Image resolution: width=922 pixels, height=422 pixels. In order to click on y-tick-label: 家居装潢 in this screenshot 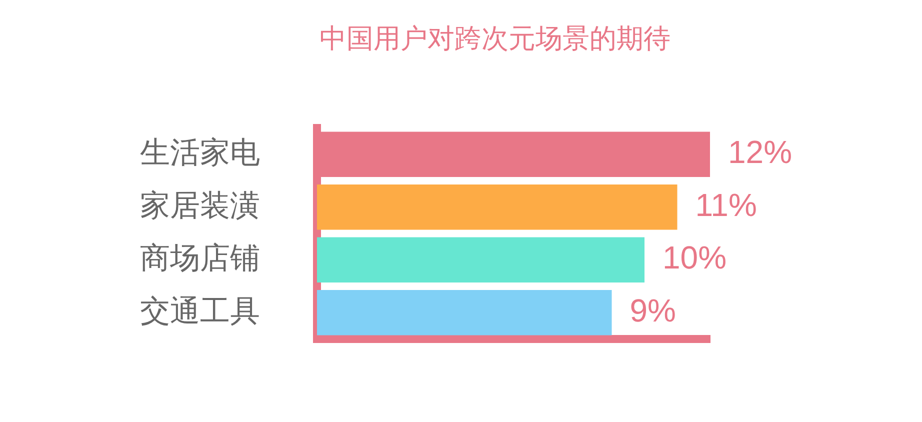, I will do `click(200, 205)`.